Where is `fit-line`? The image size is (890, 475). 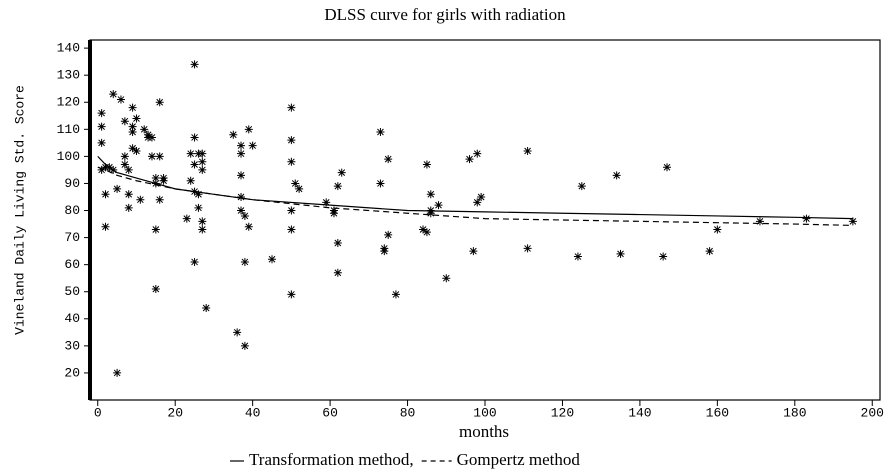
fit-line is located at coordinates (475, 187).